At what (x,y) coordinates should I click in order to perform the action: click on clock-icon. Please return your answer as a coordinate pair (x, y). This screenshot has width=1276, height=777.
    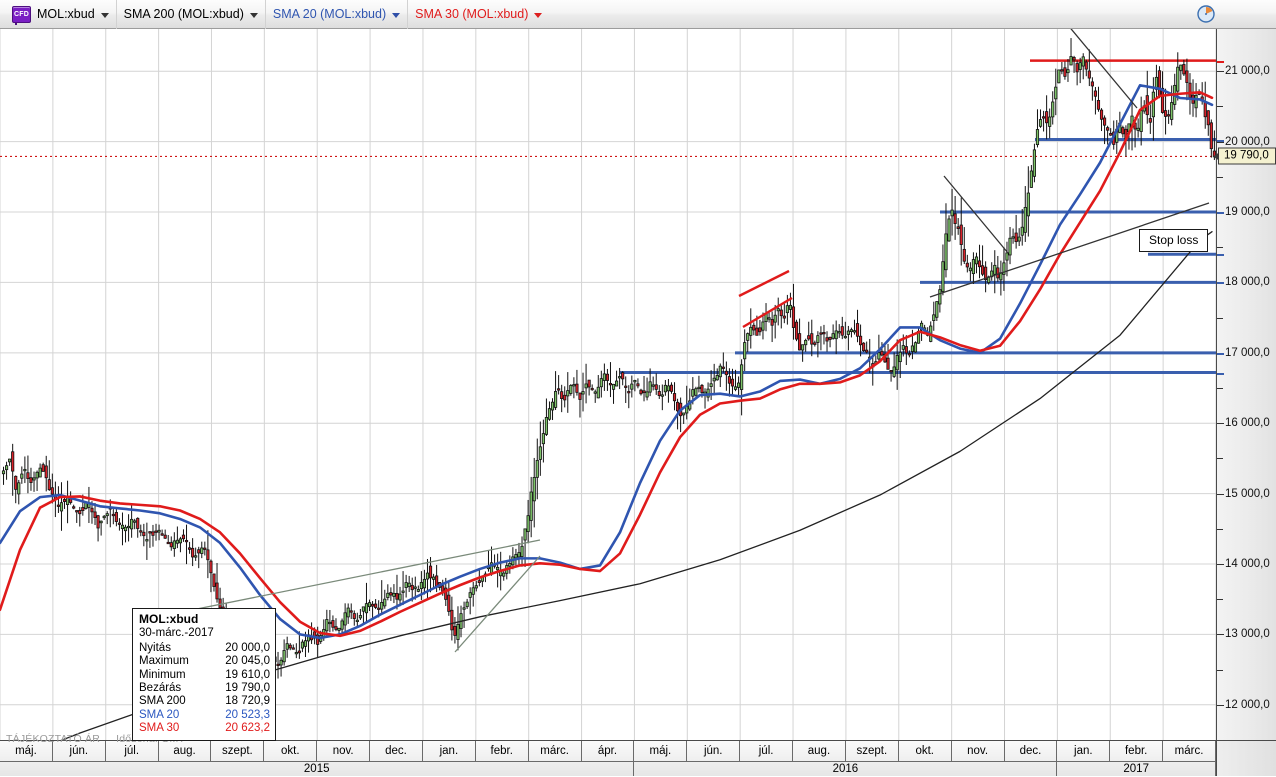
    Looking at the image, I should click on (1206, 14).